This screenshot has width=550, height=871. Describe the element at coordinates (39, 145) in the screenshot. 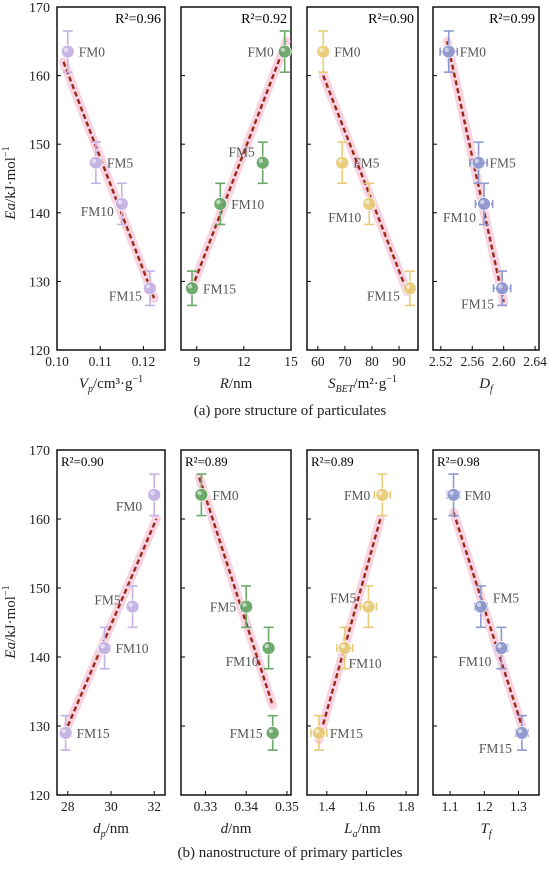

I see `y-tick-label: 150` at that location.